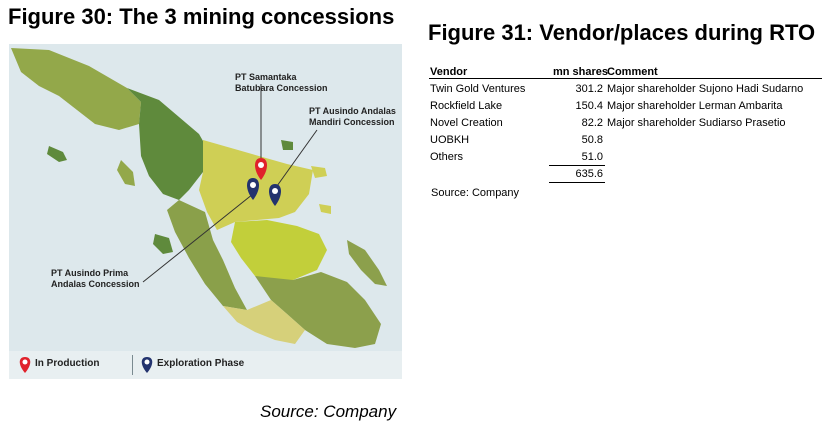  What do you see at coordinates (516, 140) in the screenshot?
I see `table-row: UOBKH 50.8` at bounding box center [516, 140].